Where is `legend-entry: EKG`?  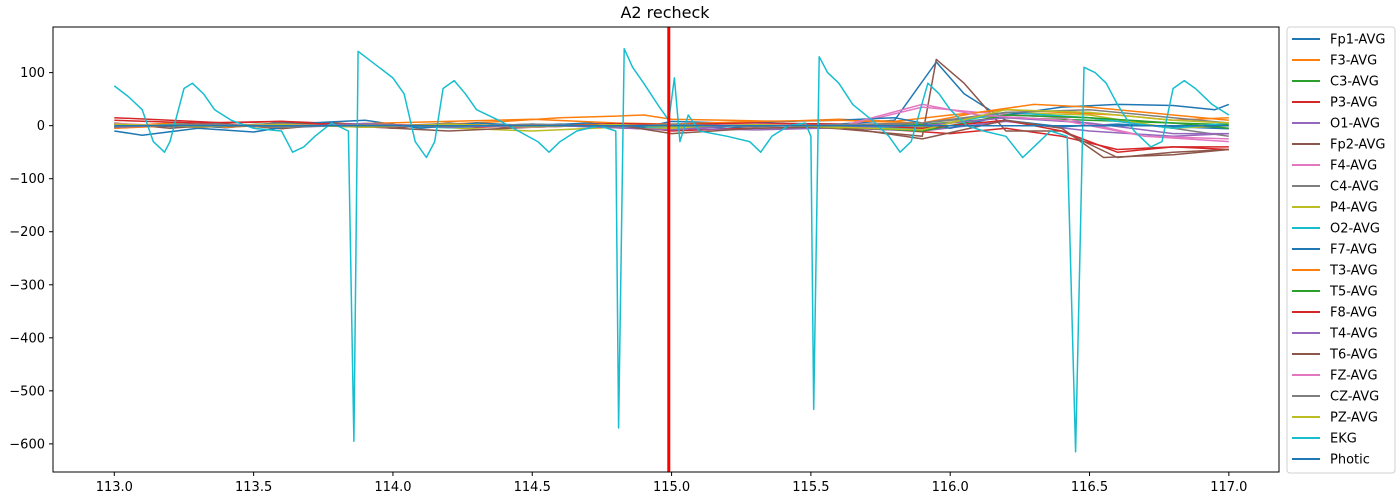
legend-entry: EKG is located at coordinates (1343, 439).